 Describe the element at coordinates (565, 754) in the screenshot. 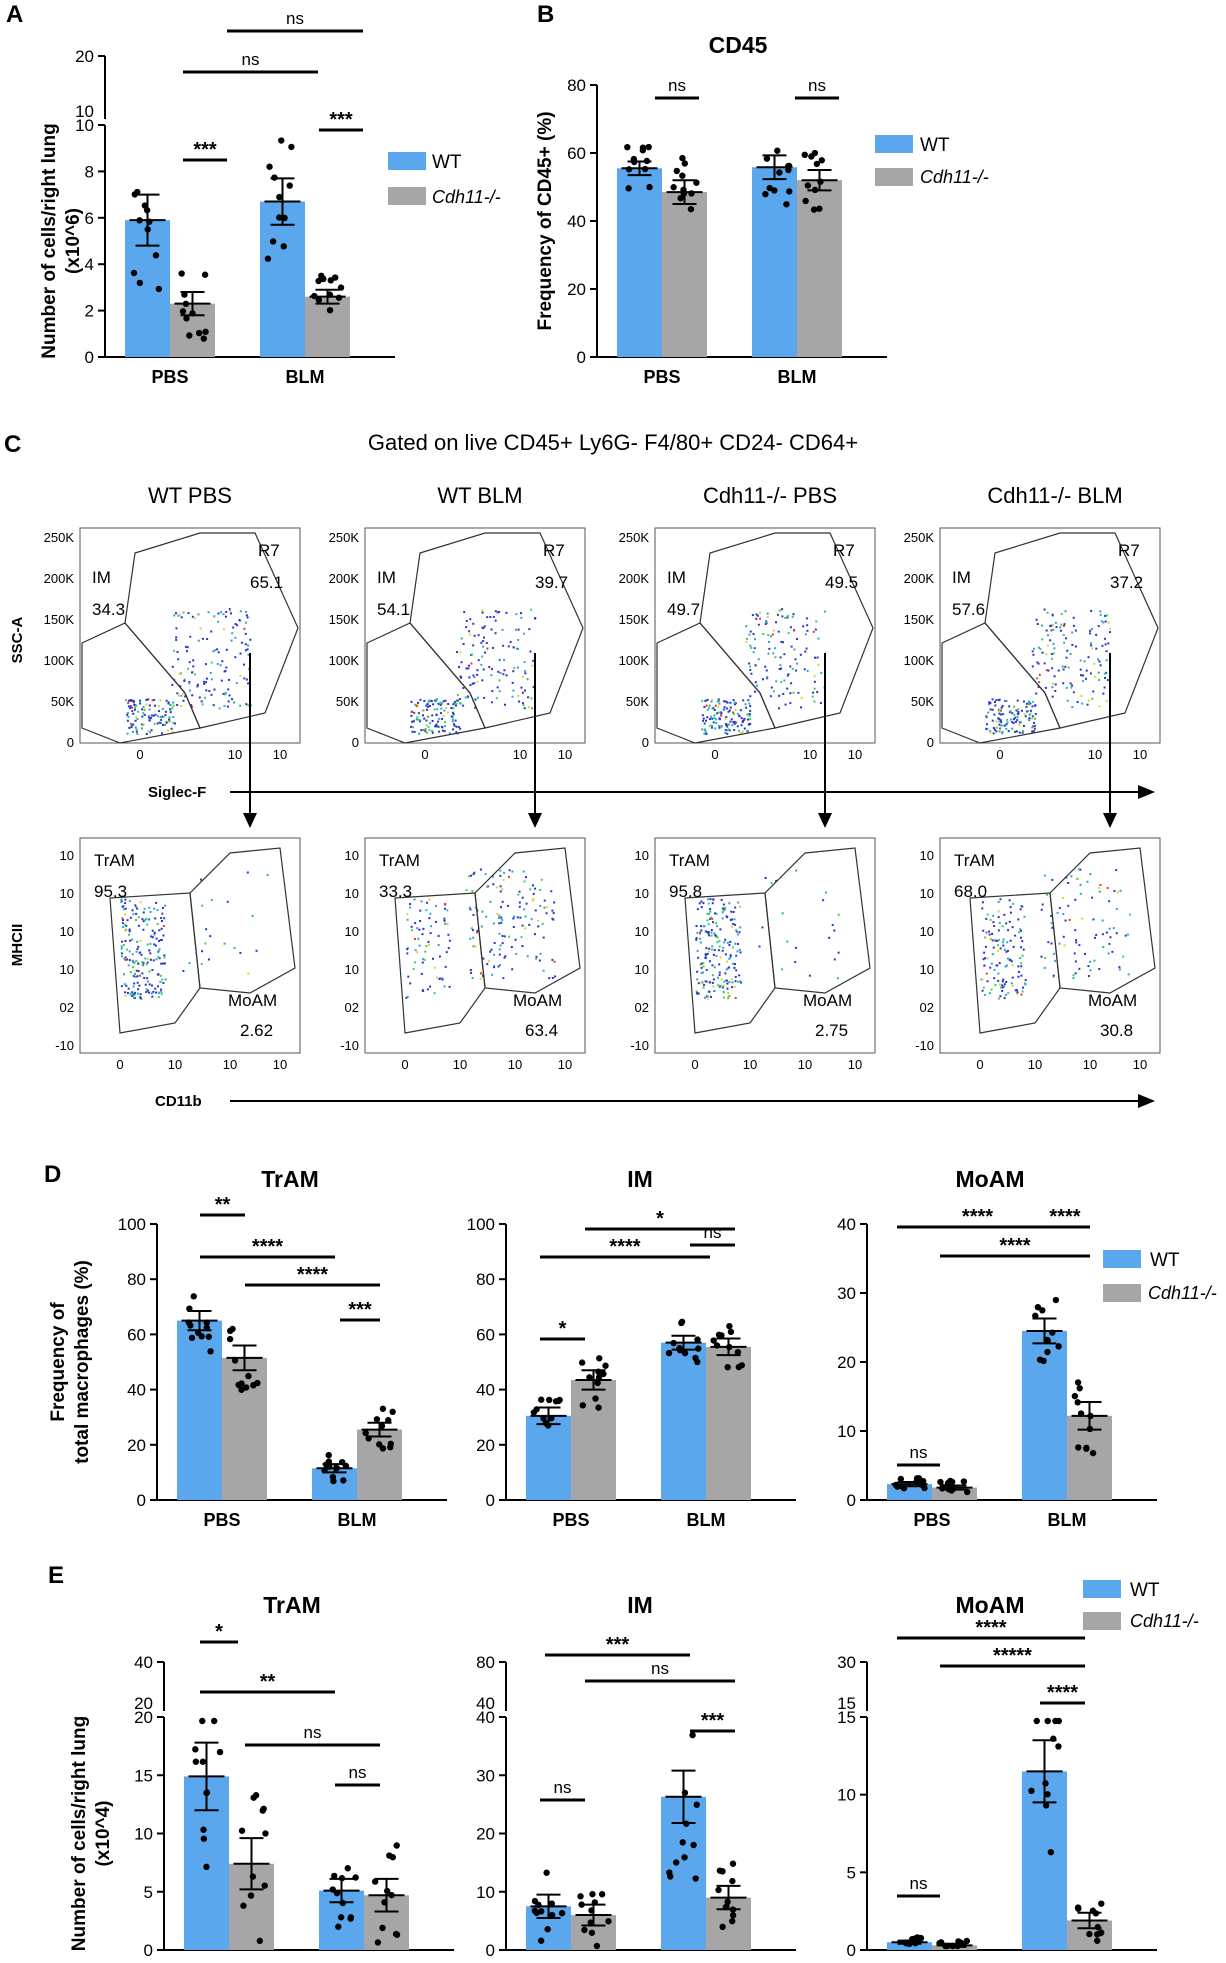

I see `x-tick-label: 10` at that location.